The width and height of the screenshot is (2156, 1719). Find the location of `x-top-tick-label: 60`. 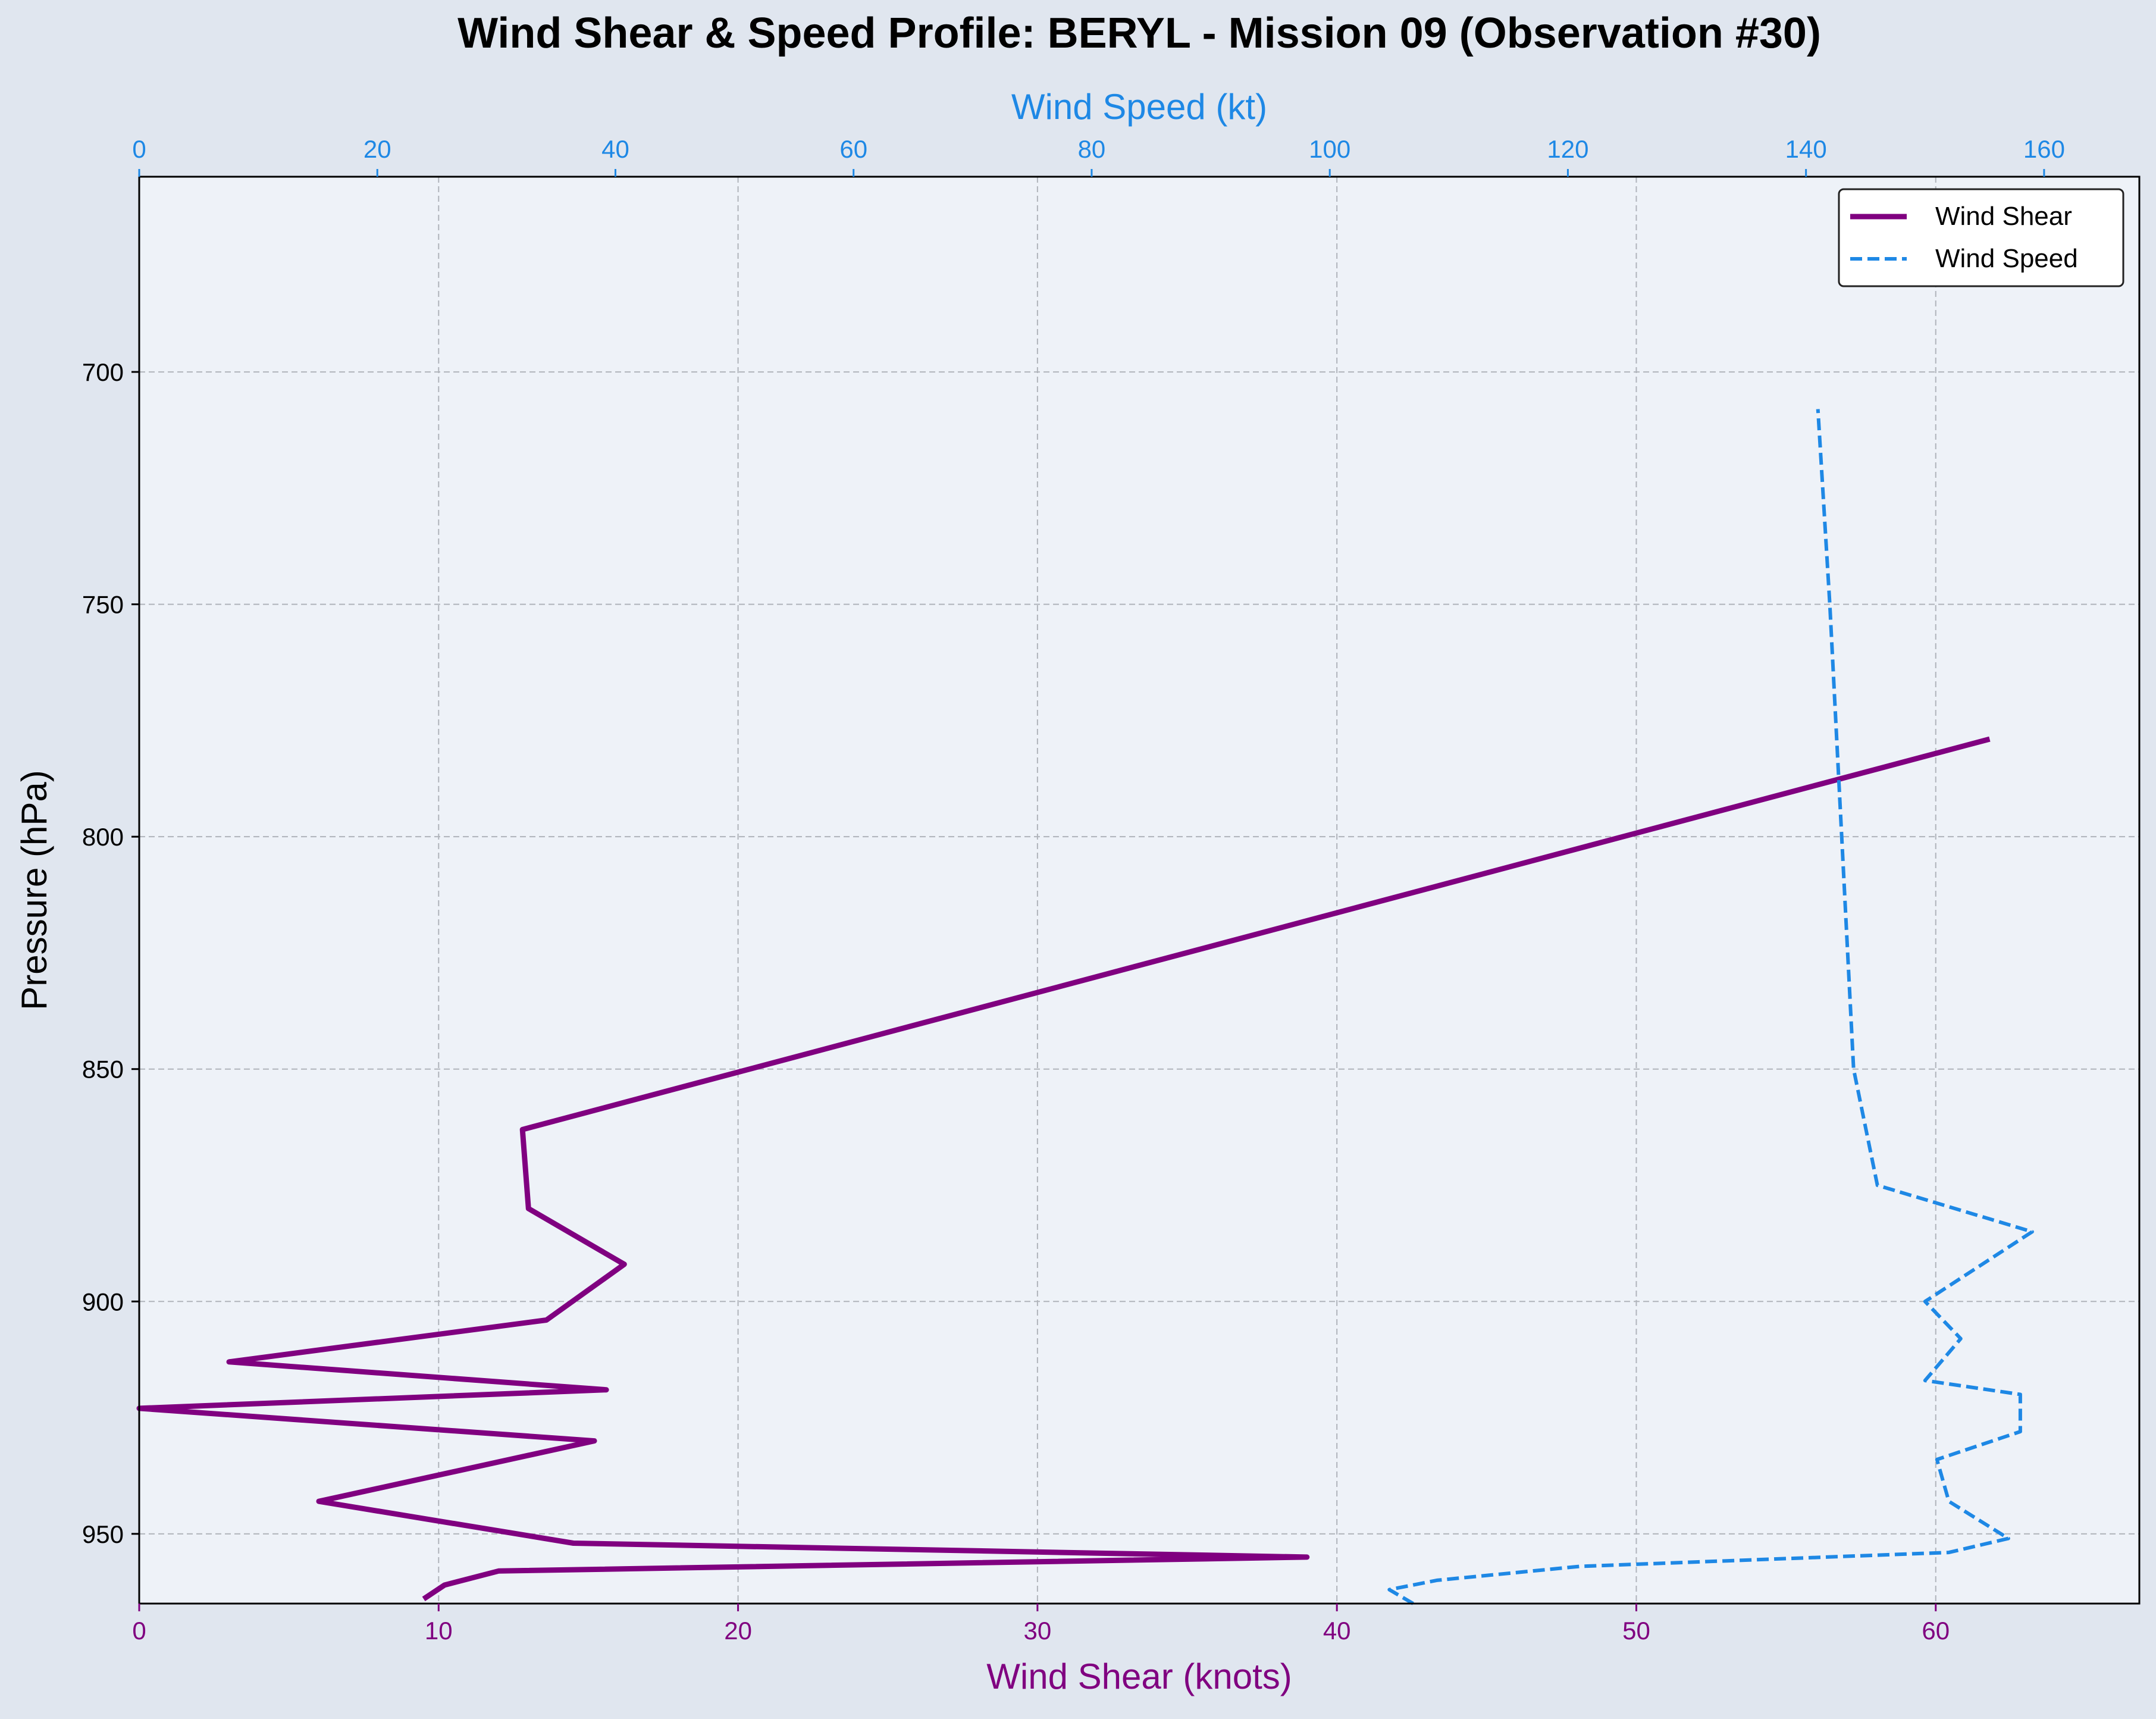

x-top-tick-label: 60 is located at coordinates (853, 149).